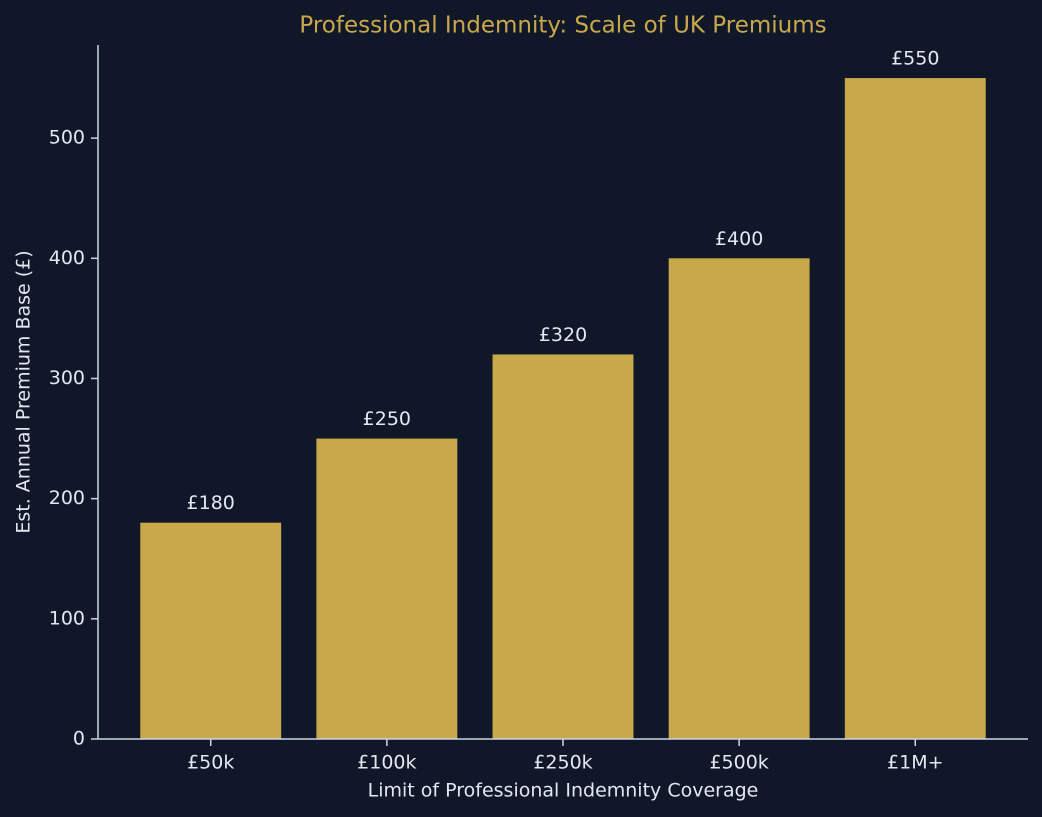 Image resolution: width=1042 pixels, height=817 pixels. I want to click on x-tick-label: £100k, so click(386, 763).